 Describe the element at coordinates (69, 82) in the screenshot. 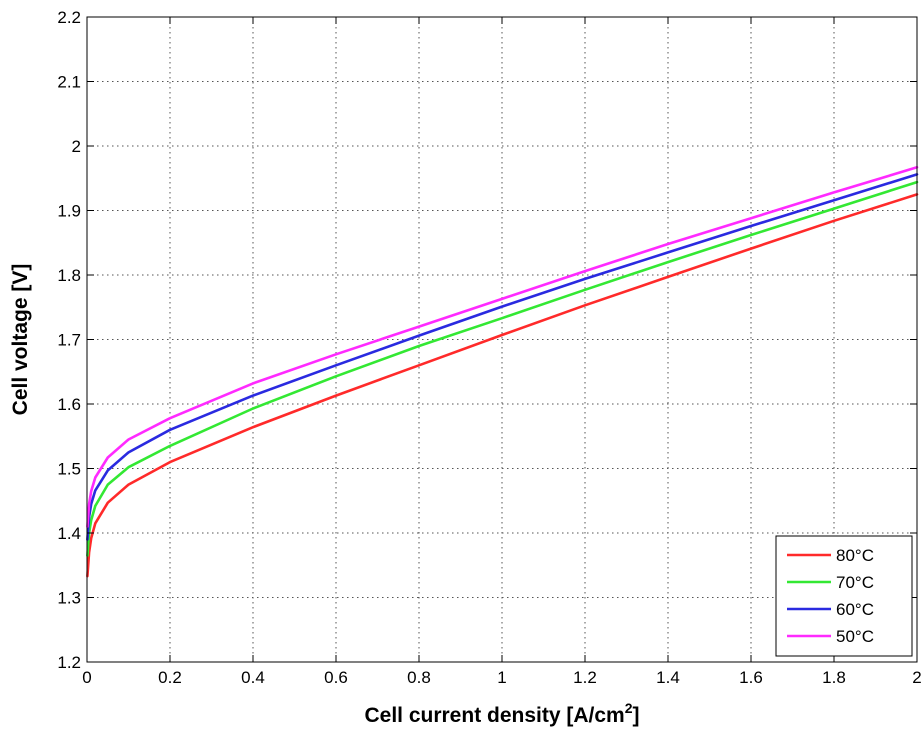

I see `y-tick-label: 2.1` at that location.